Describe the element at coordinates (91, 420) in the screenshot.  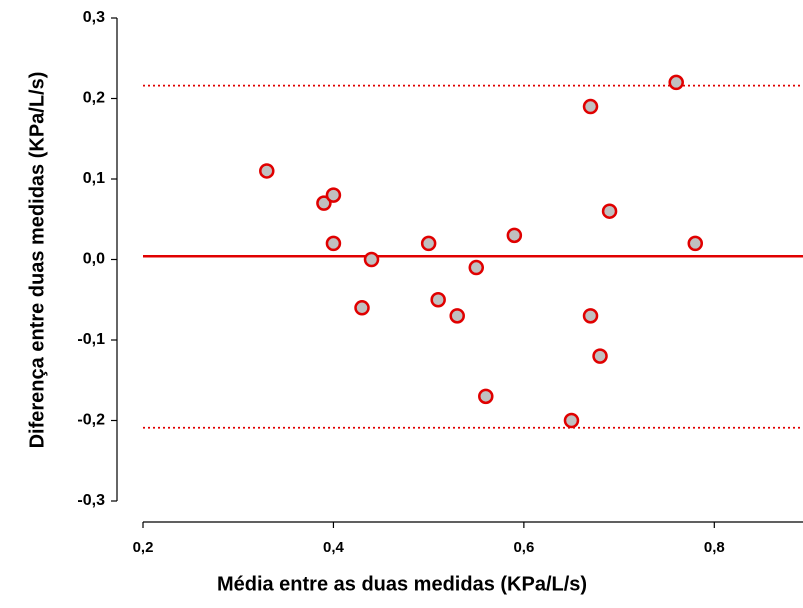
I see `y-tick-label: -0,2` at that location.